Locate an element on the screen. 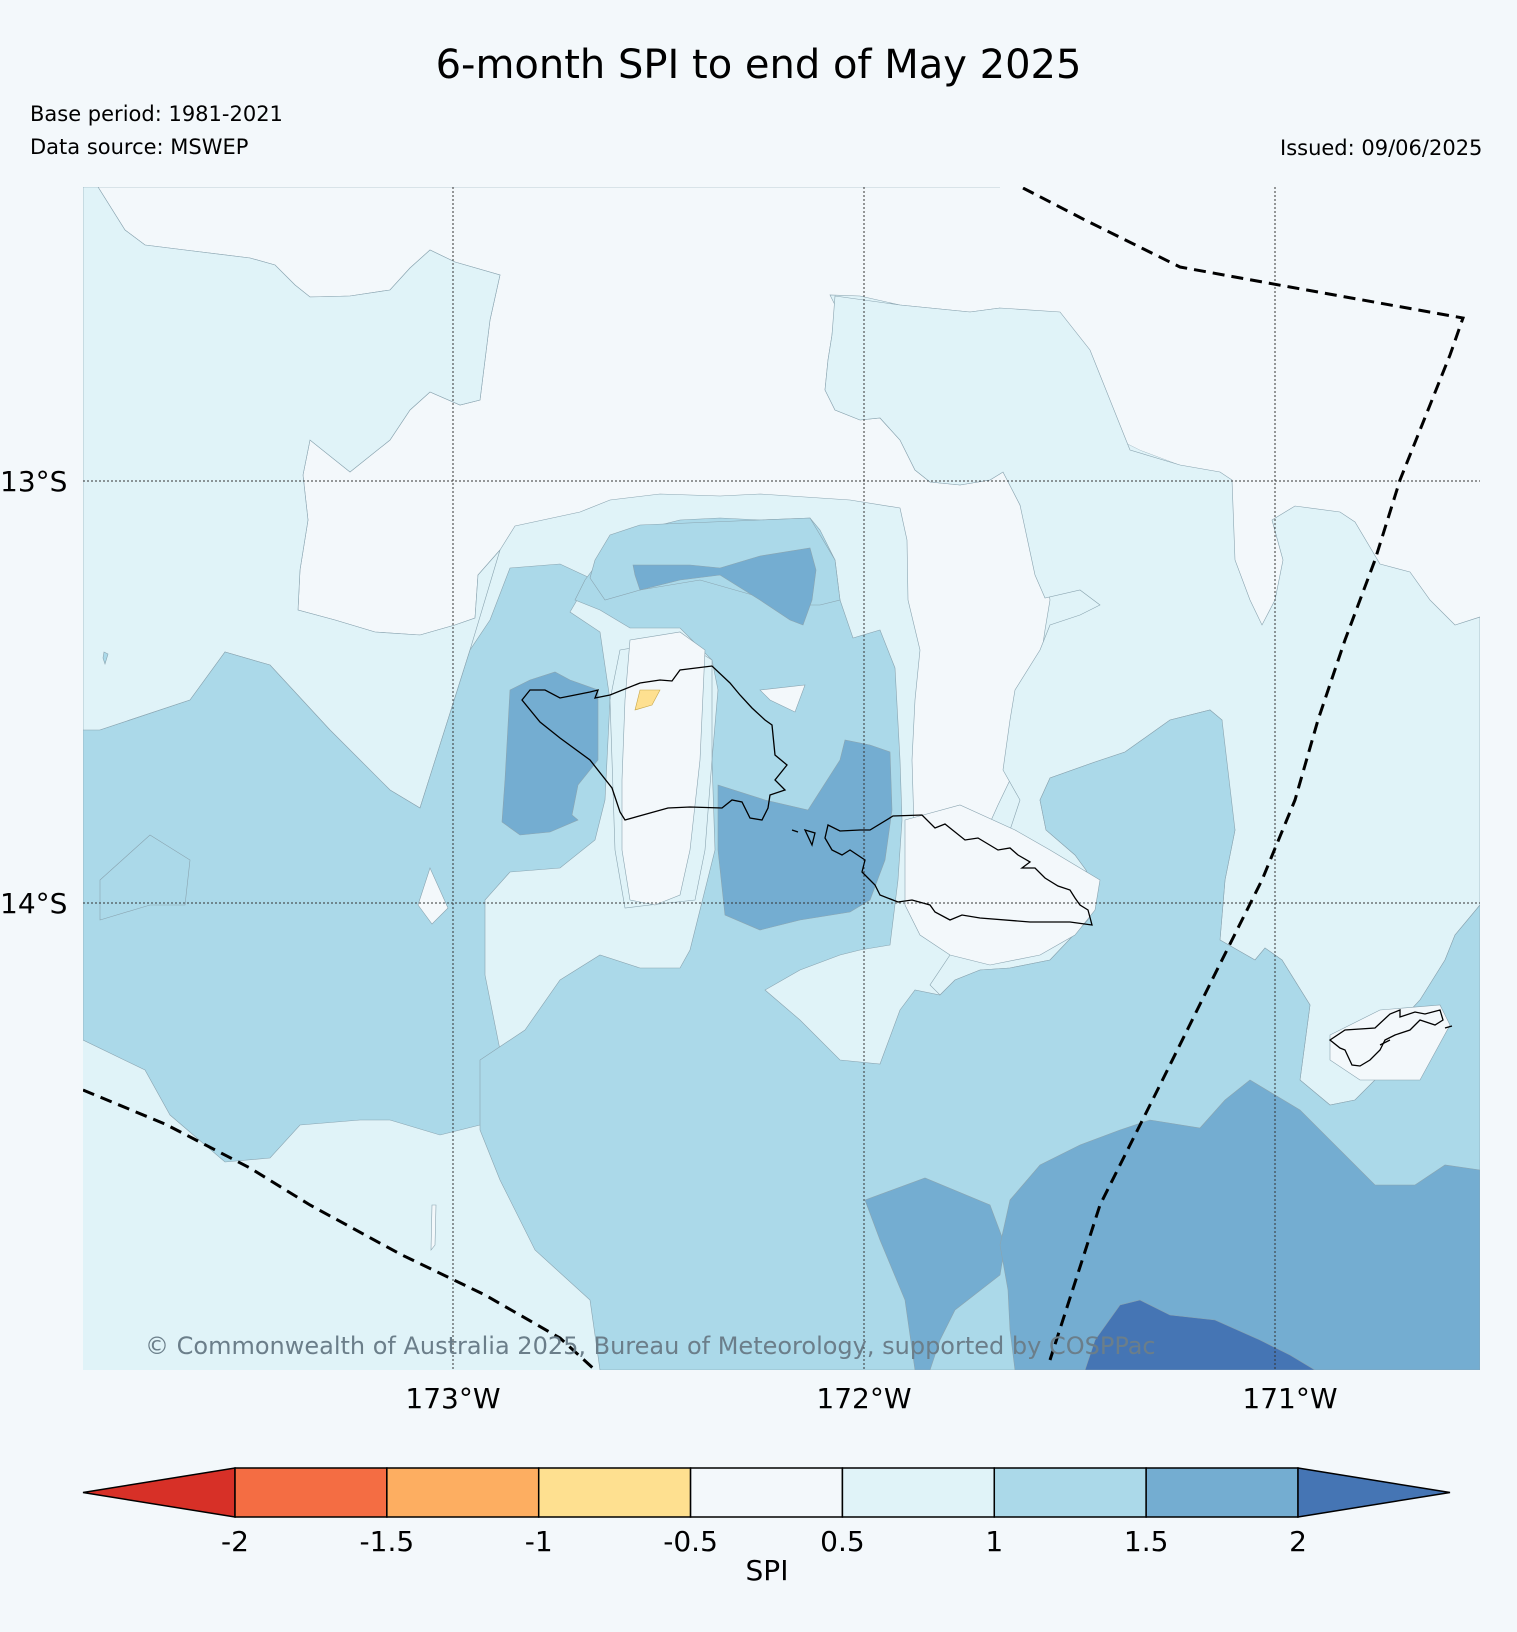 The image size is (1517, 1632). spi-colorbar: -2 -1.5 -1 -0.5 0.5 1 1.5 2 is located at coordinates (766, 1512).